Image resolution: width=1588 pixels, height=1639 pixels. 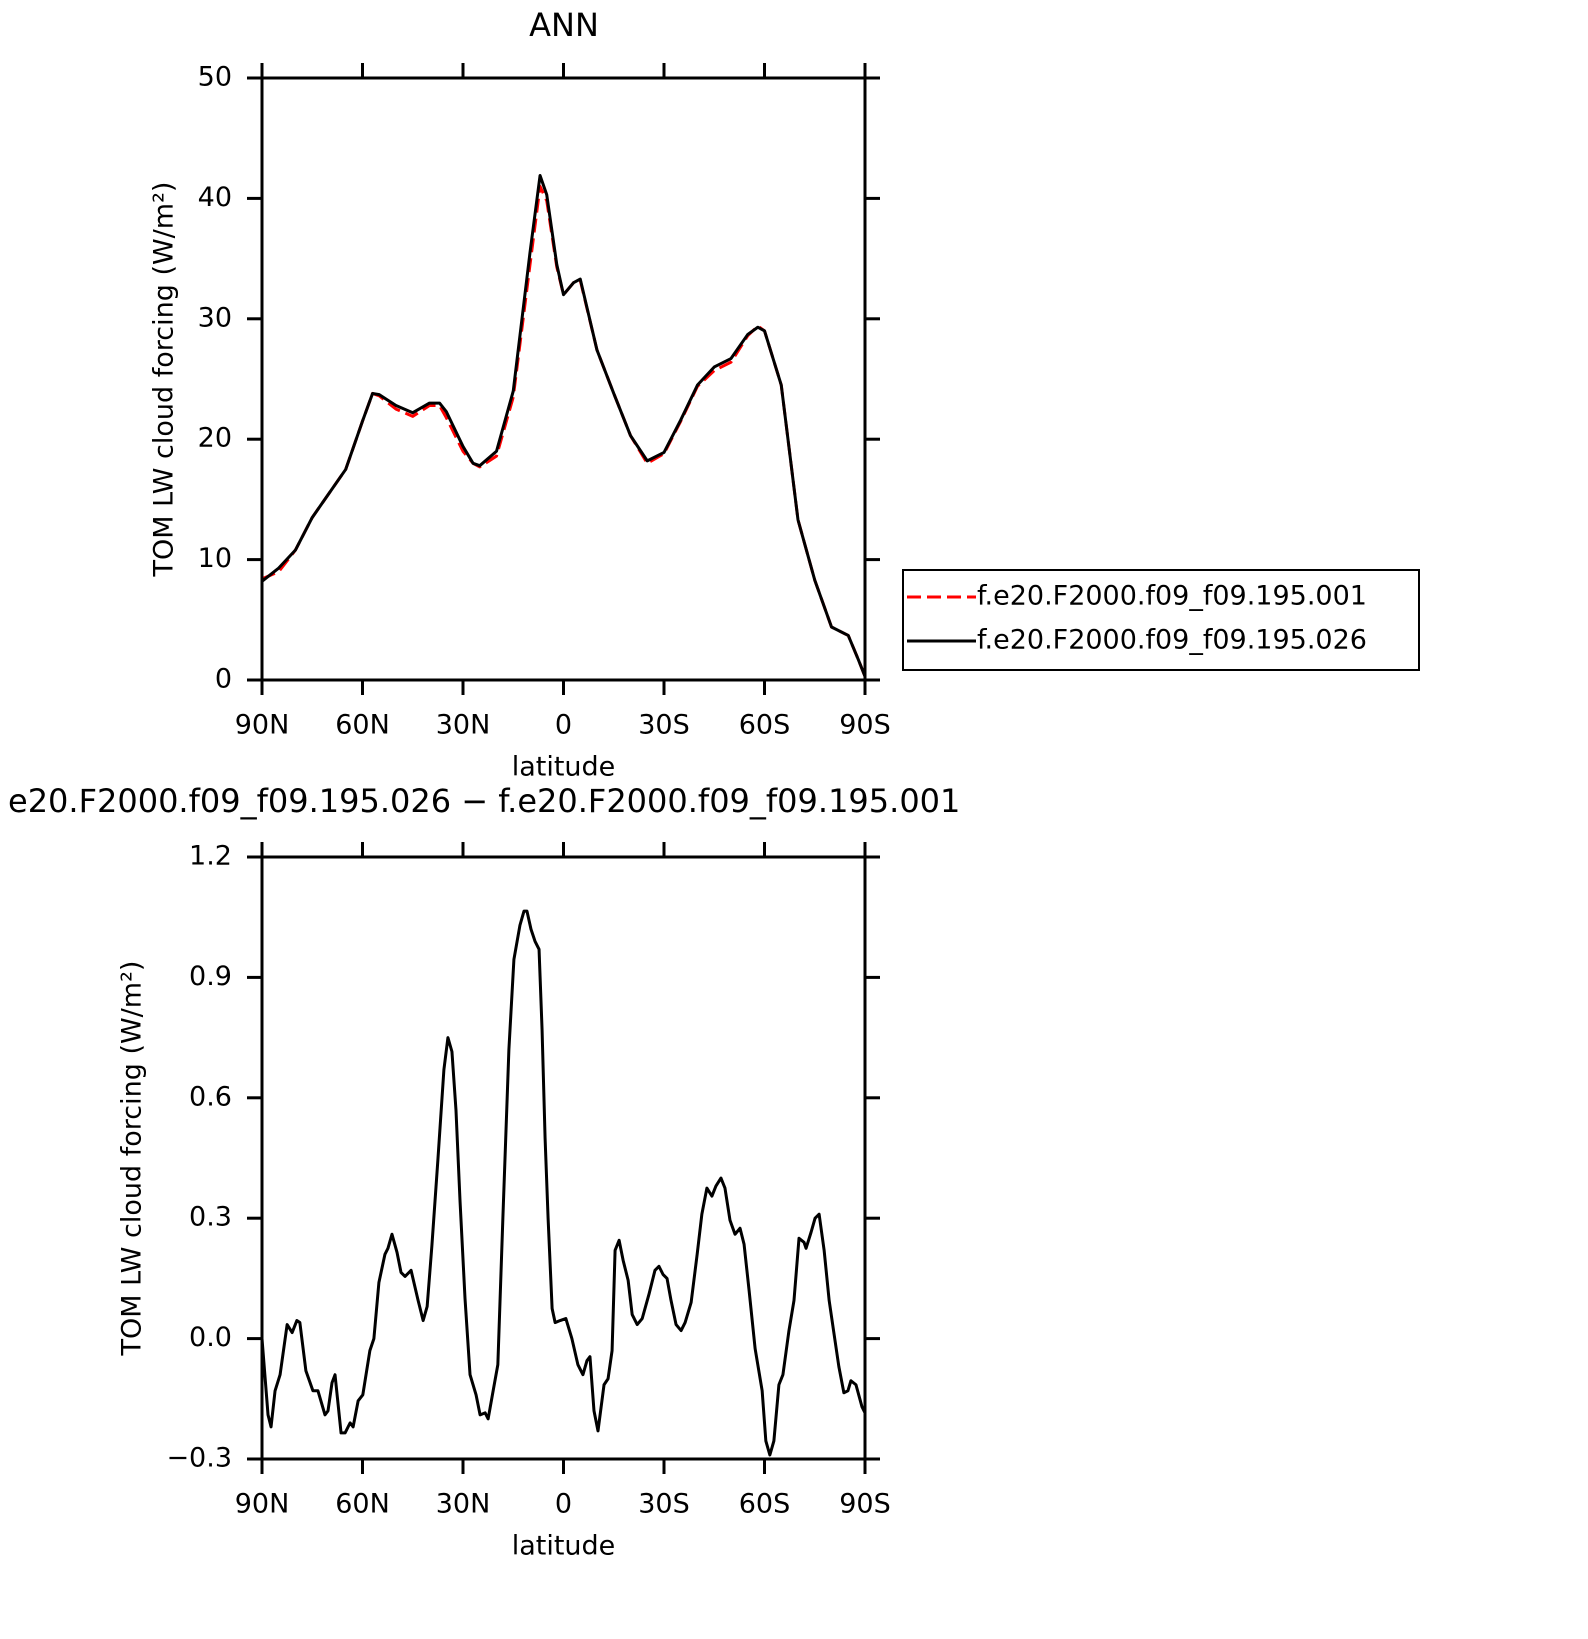 What do you see at coordinates (564, 25) in the screenshot?
I see `chart-title: ANN` at bounding box center [564, 25].